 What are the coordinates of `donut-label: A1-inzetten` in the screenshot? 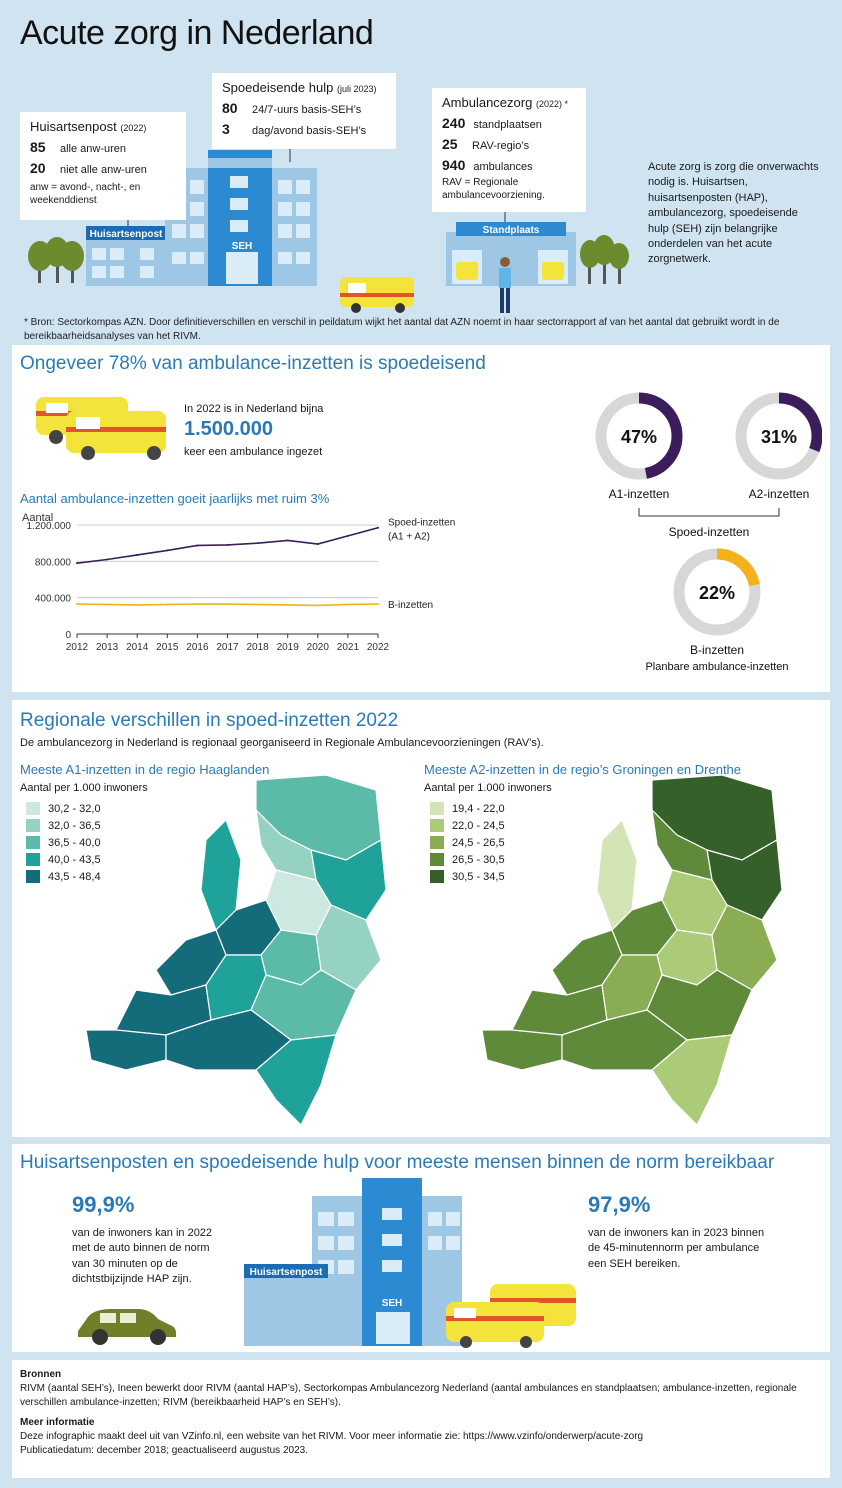 It's located at (639, 494).